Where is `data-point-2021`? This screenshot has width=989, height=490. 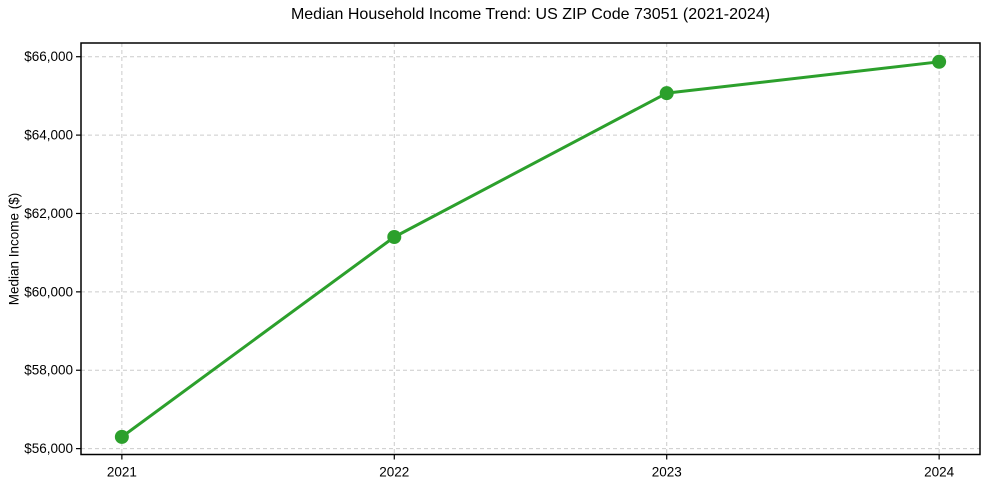
data-point-2021 is located at coordinates (121, 436).